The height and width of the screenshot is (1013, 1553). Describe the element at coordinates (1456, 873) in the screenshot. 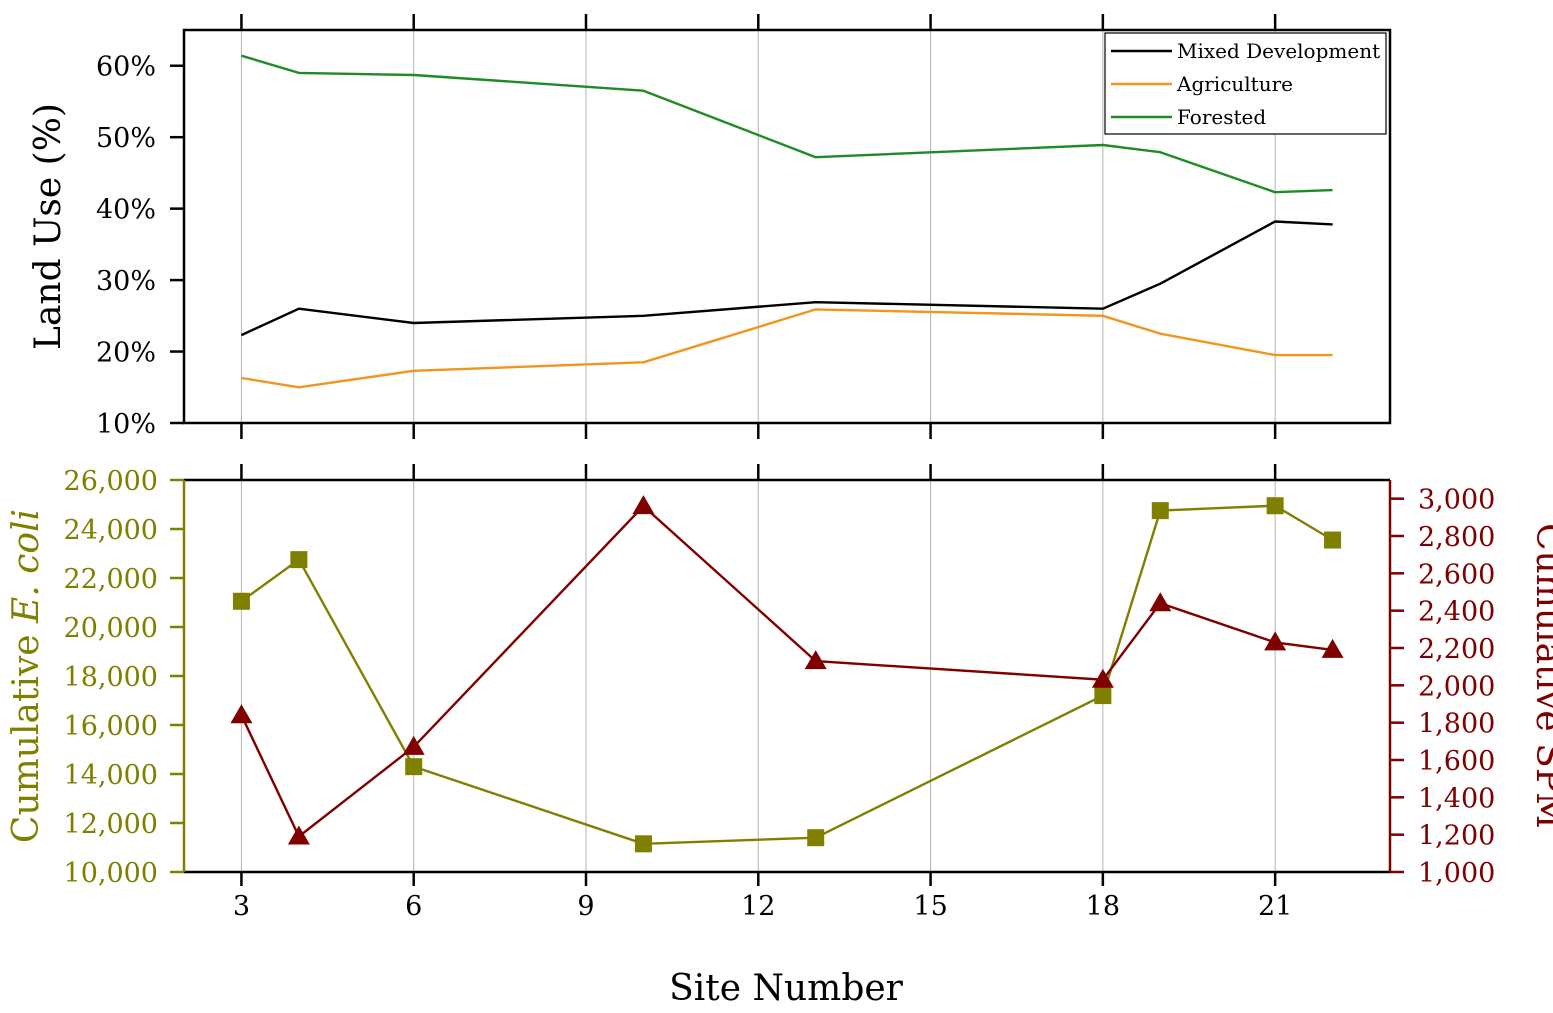

I see `spm-y-tick-label-1000: 1,000` at that location.